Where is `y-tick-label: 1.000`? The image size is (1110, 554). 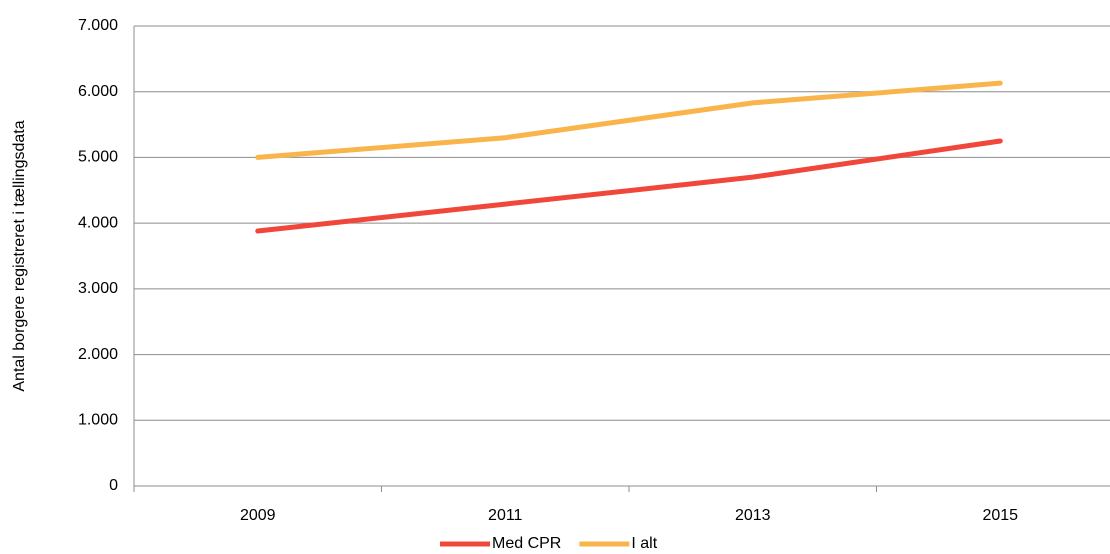
y-tick-label: 1.000 is located at coordinates (98, 420).